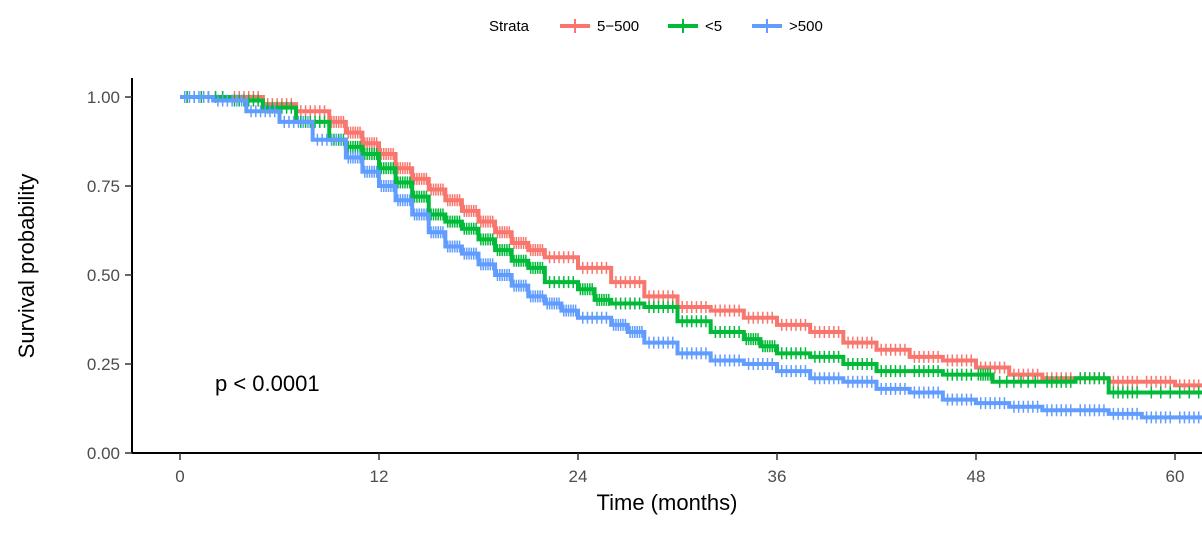 The width and height of the screenshot is (1202, 538). Describe the element at coordinates (26, 266) in the screenshot. I see `y-axis-title: Survival probability` at that location.